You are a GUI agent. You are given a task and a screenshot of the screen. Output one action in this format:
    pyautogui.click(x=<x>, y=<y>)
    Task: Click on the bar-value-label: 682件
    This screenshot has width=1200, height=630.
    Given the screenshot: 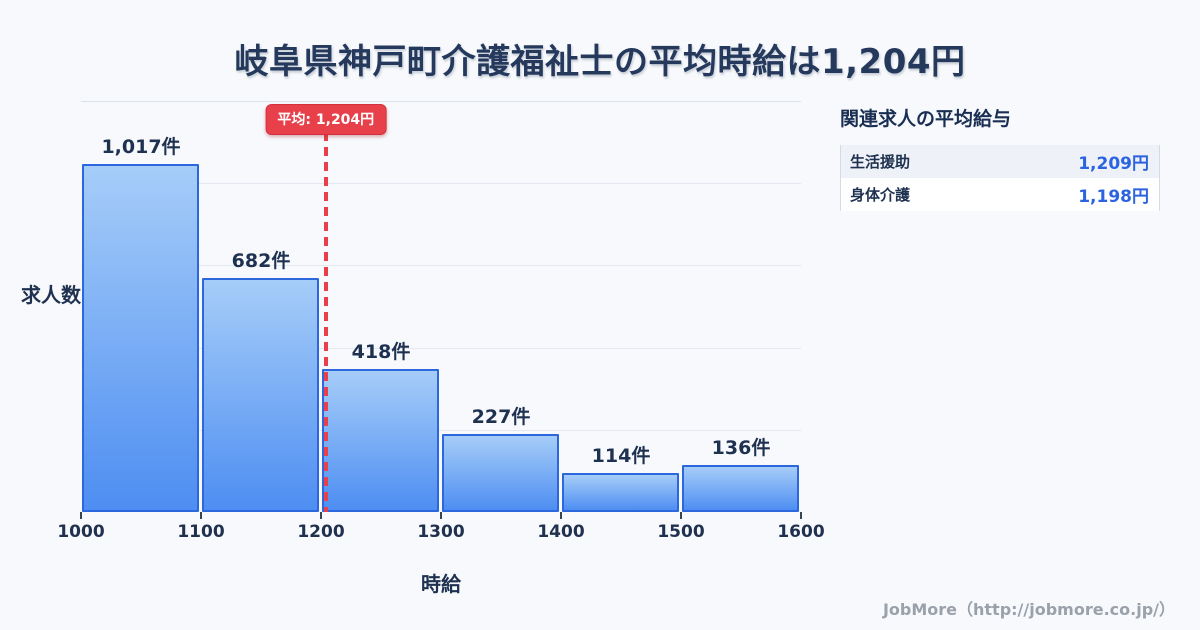 What is the action you would take?
    pyautogui.click(x=261, y=261)
    